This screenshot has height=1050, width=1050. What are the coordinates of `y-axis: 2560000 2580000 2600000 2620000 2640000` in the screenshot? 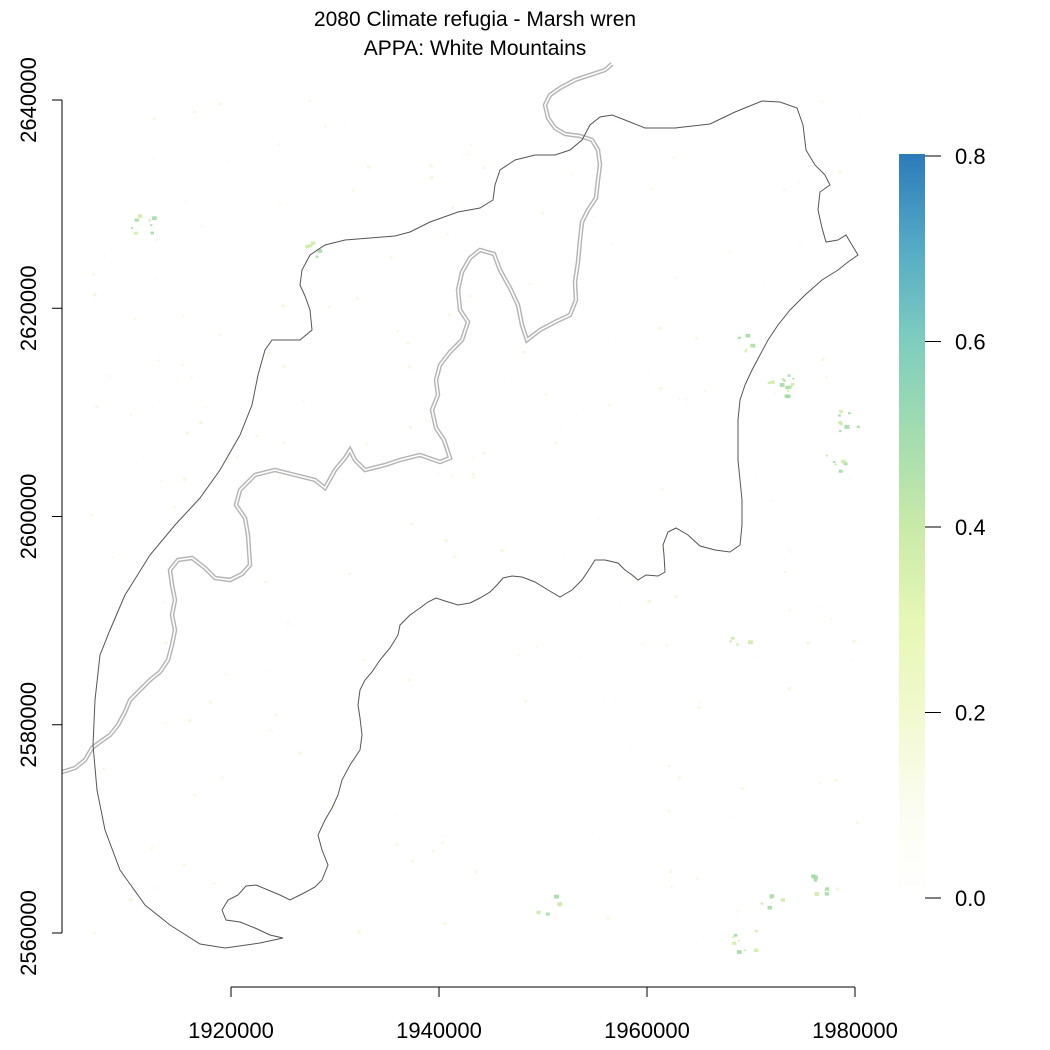 It's located at (39, 516).